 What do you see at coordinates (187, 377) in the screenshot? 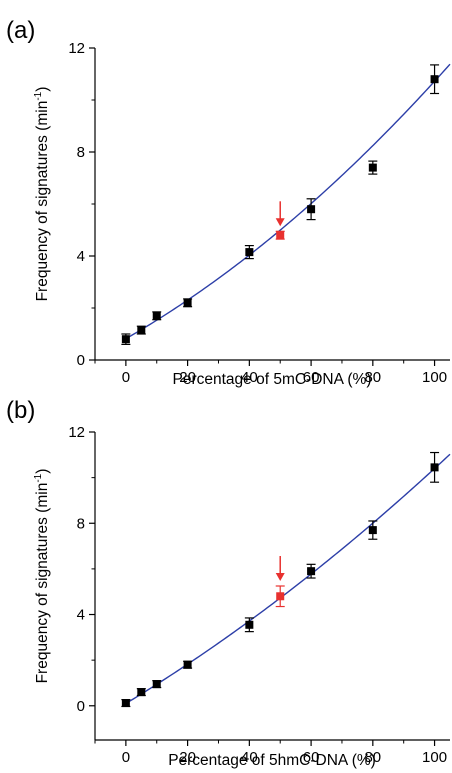
I see `panel-a-x-tick-label: 20` at bounding box center [187, 377].